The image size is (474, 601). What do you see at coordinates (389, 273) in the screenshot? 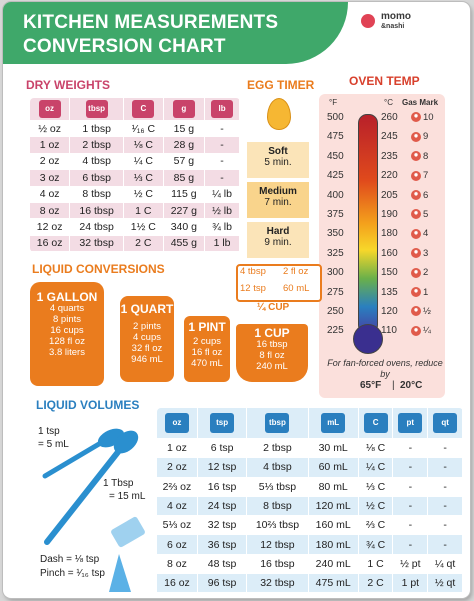
I see `temp-c: 150` at bounding box center [389, 273].